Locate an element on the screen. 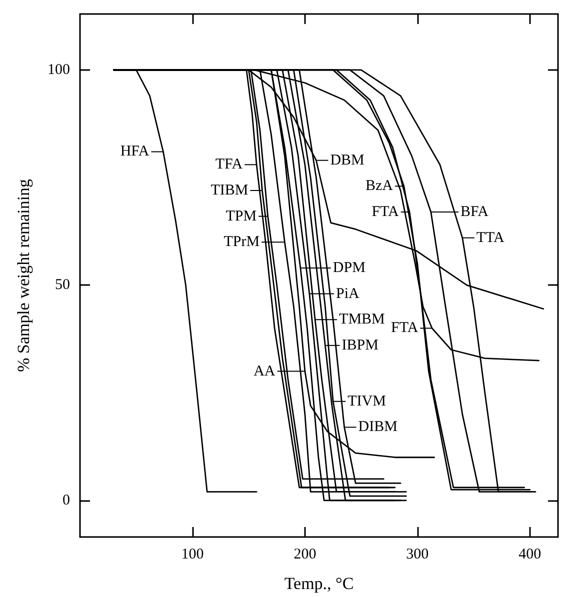  callout: TMBM is located at coordinates (349, 320).